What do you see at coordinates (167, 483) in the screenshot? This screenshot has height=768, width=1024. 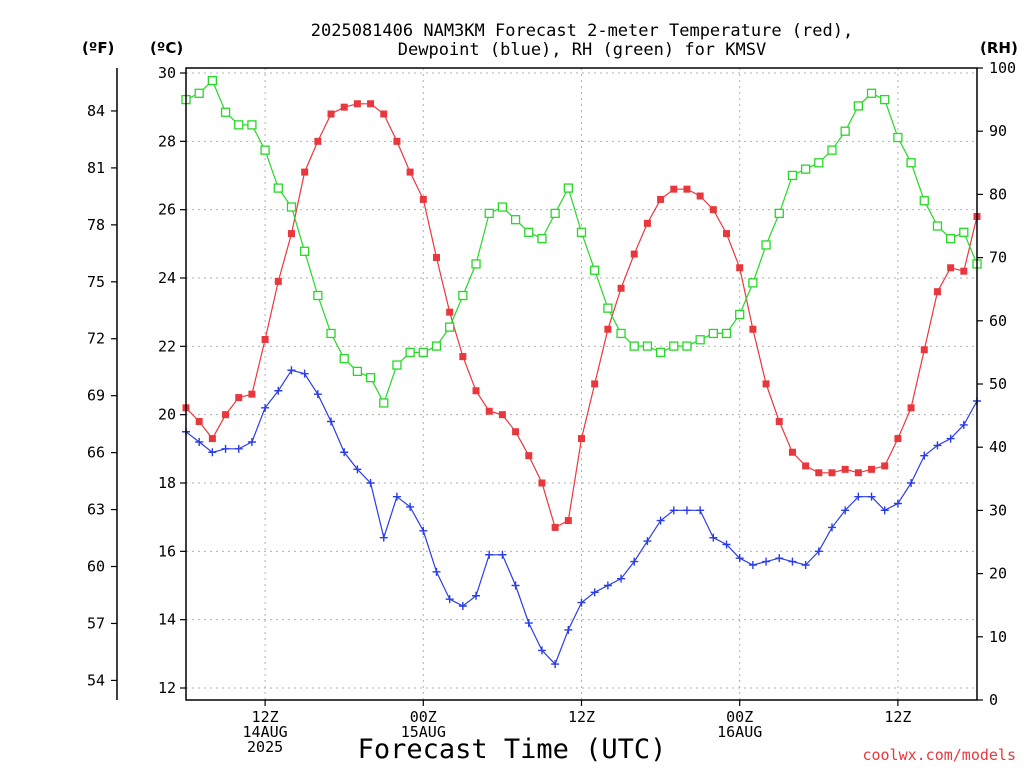 I see `celsius-tick-label: 18` at bounding box center [167, 483].